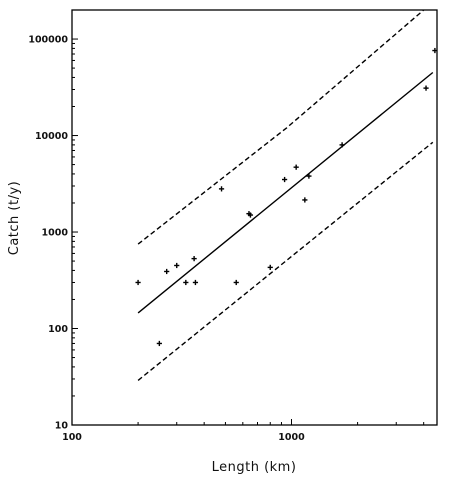 The height and width of the screenshot is (480, 450). Describe the element at coordinates (72, 437) in the screenshot. I see `x-tick-label: 100` at that location.